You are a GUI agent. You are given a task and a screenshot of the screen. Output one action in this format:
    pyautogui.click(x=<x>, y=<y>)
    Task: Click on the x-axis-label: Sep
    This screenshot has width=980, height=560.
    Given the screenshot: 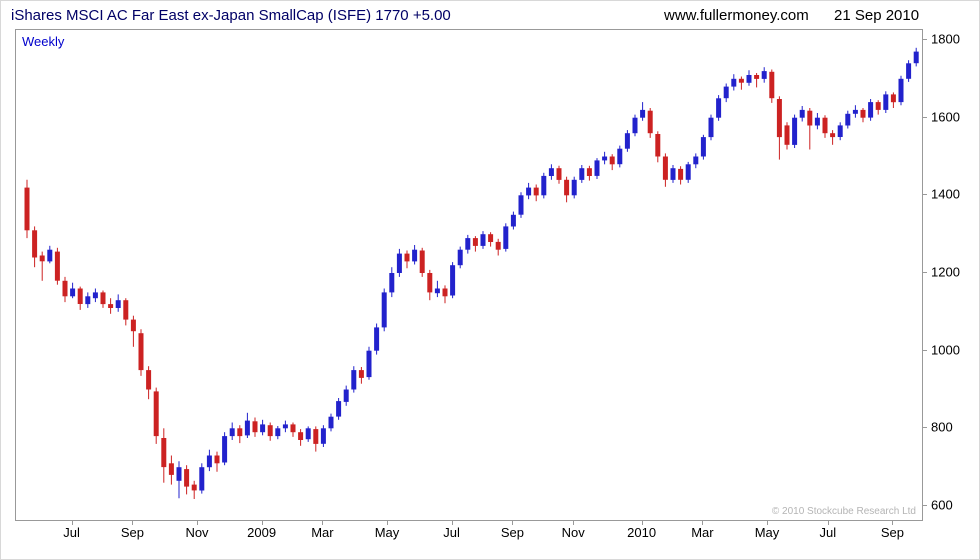 What is the action you would take?
    pyautogui.click(x=892, y=532)
    